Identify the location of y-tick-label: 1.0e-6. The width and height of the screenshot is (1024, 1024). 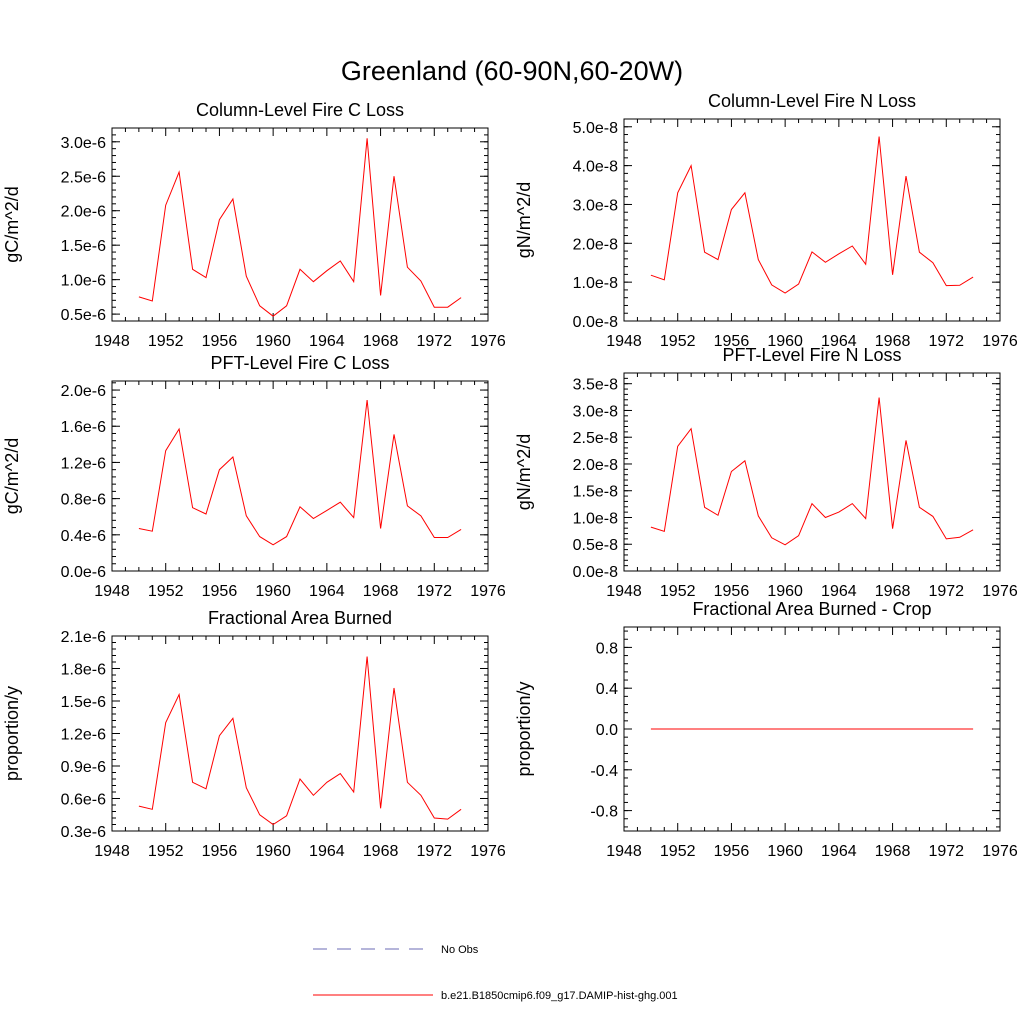
(83, 281).